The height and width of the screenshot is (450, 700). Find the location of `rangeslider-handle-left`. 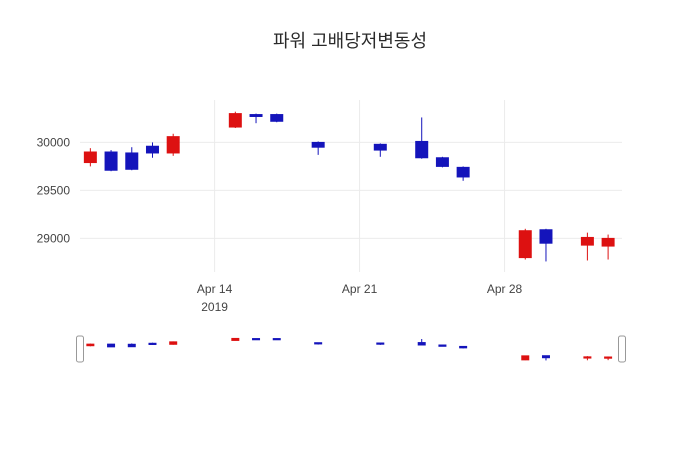

rangeslider-handle-left is located at coordinates (80, 349).